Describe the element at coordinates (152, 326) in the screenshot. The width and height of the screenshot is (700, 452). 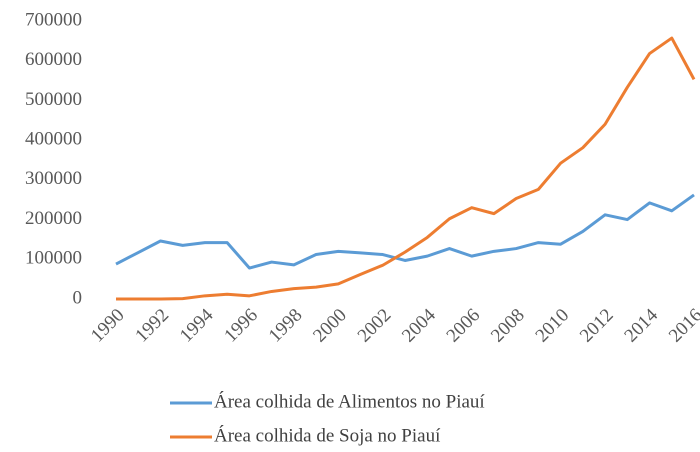
I see `x-tick-label: 1992` at that location.